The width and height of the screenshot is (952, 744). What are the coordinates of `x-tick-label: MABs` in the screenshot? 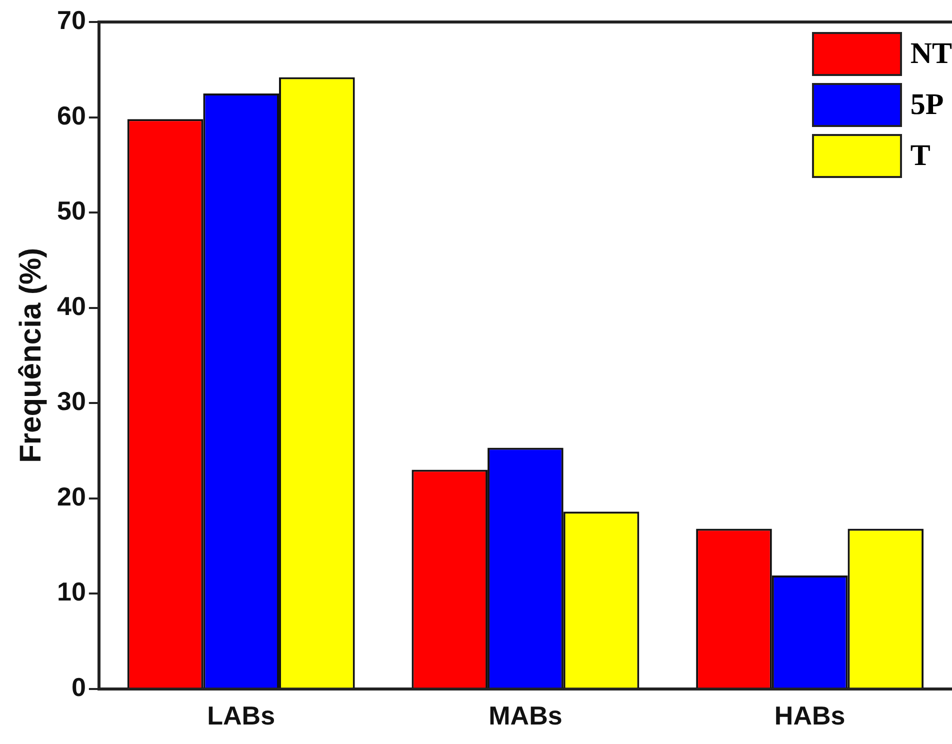 It's located at (525, 715).